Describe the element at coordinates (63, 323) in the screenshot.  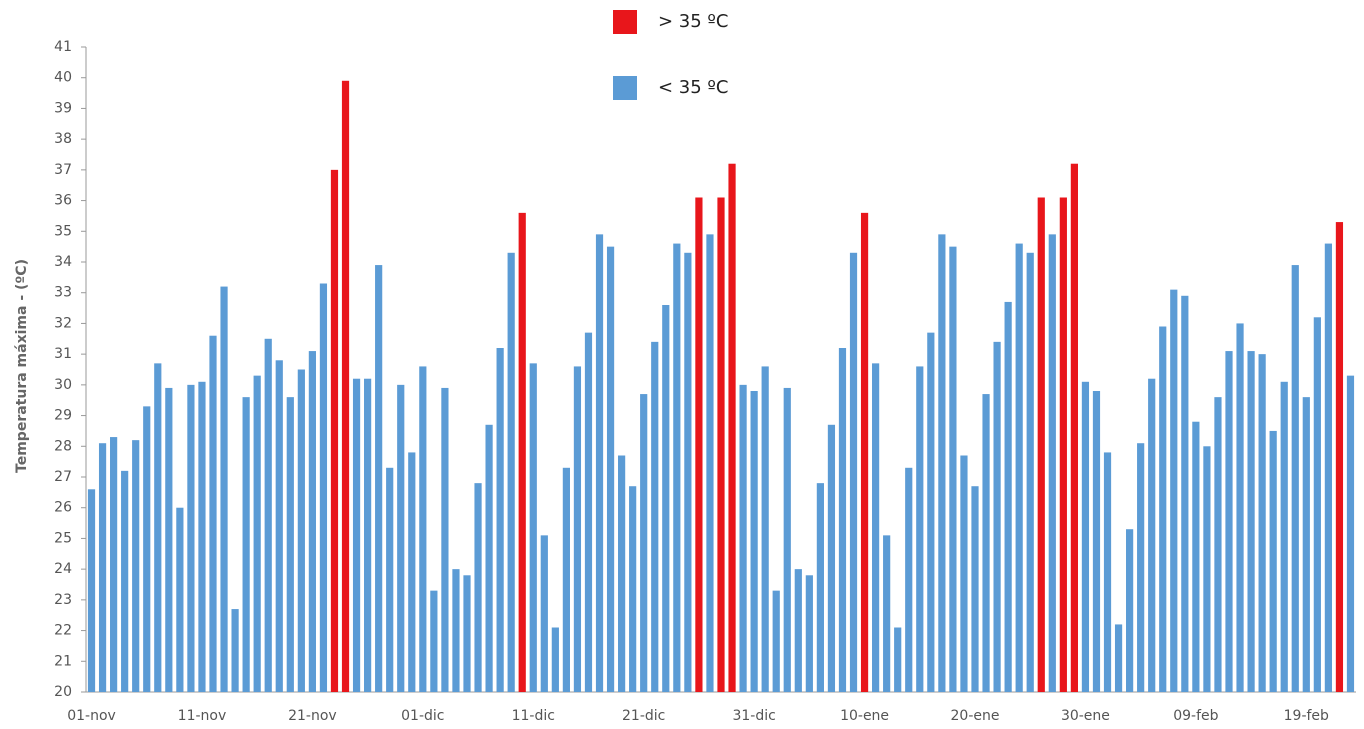
I see `y-tick-label: 32` at that location.